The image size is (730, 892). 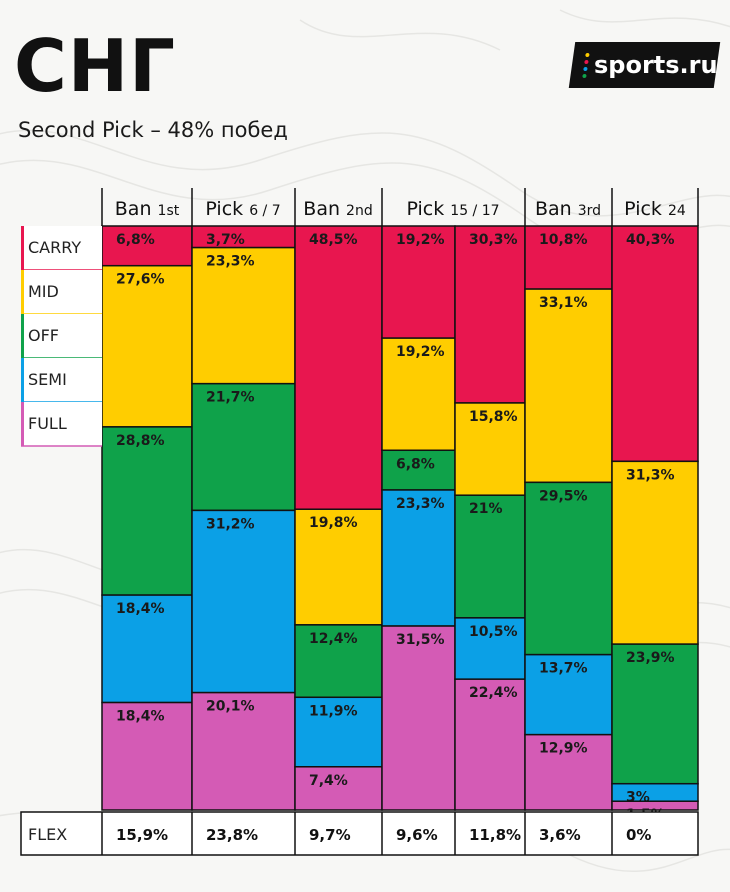 What do you see at coordinates (650, 658) in the screenshot?
I see `data-label: 23,9%` at bounding box center [650, 658].